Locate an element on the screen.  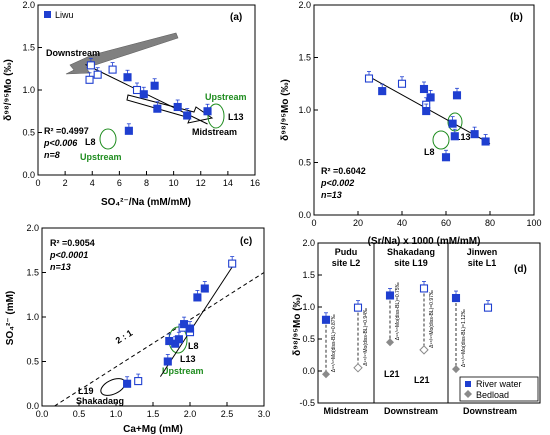
panel-c-ratio-line is located at coordinates (159, 339).